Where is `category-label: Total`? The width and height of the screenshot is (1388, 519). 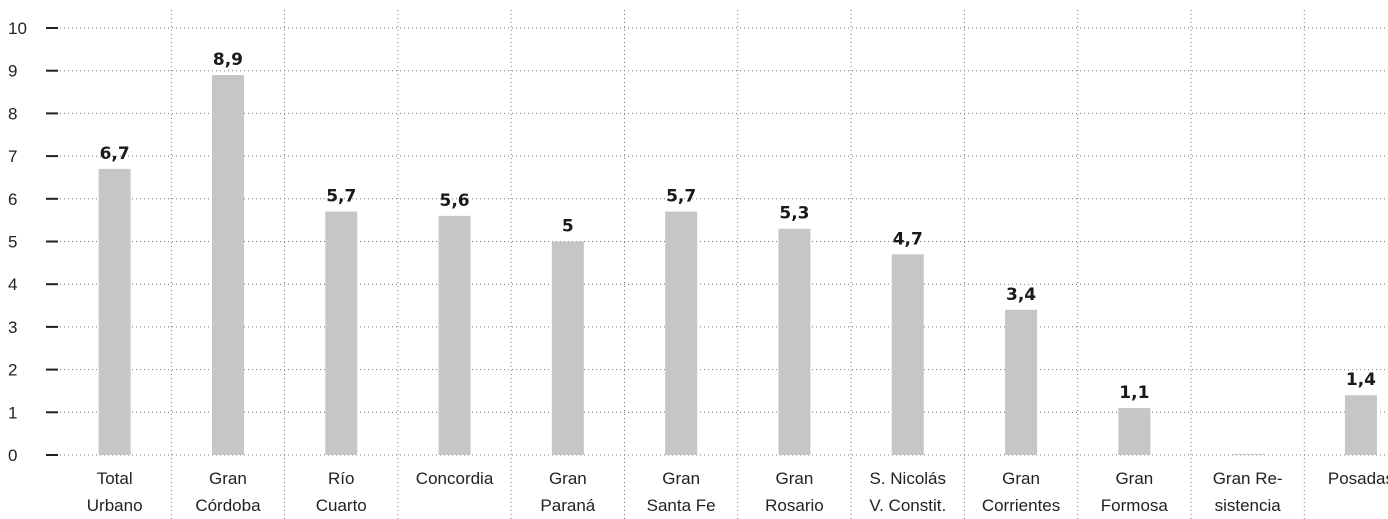
category-label: Total is located at coordinates (115, 478).